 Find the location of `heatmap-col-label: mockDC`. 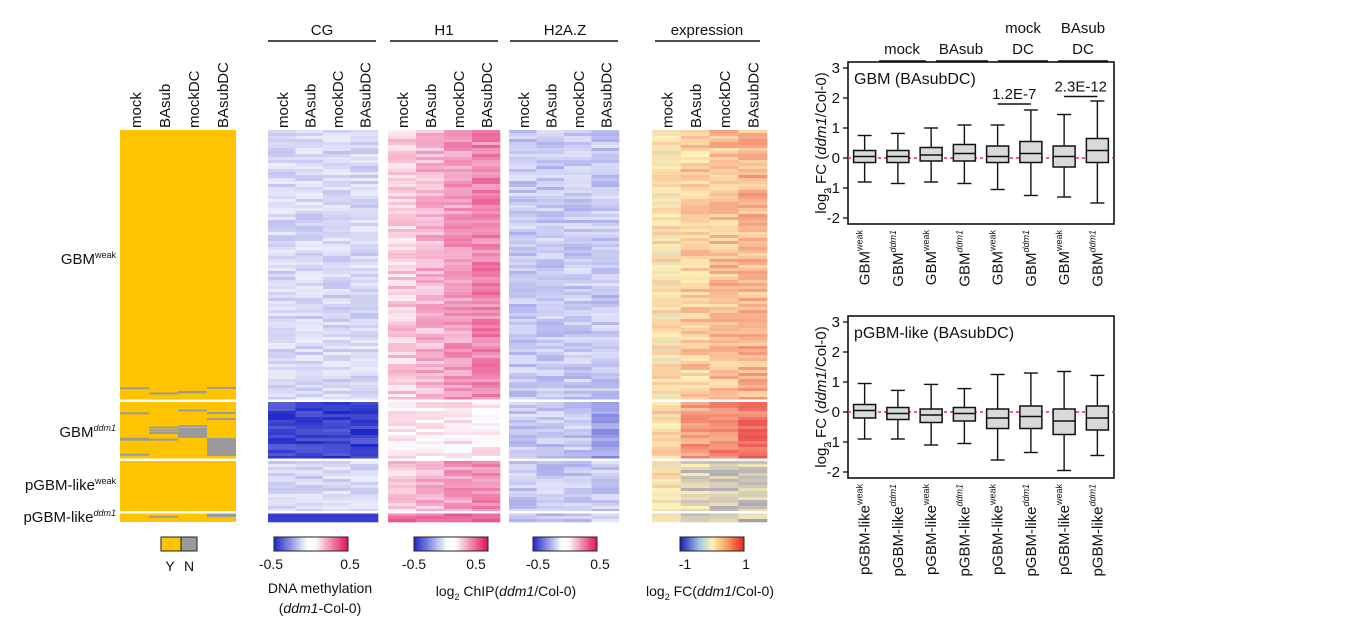

heatmap-col-label: mockDC is located at coordinates (459, 99).